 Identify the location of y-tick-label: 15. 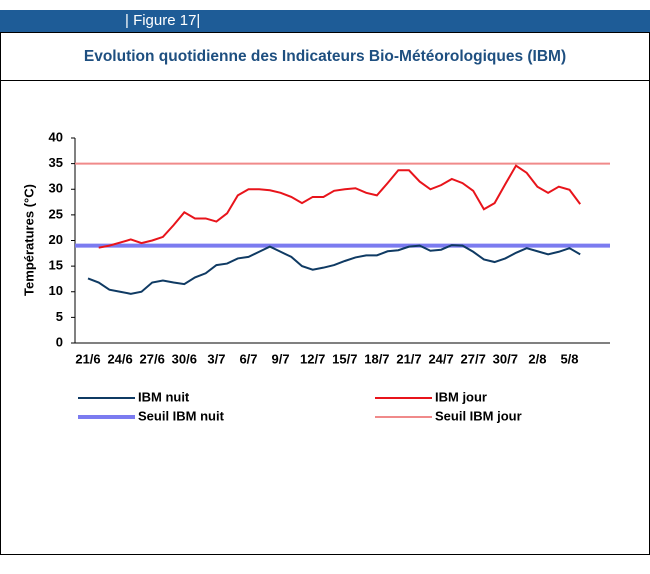
(56, 265).